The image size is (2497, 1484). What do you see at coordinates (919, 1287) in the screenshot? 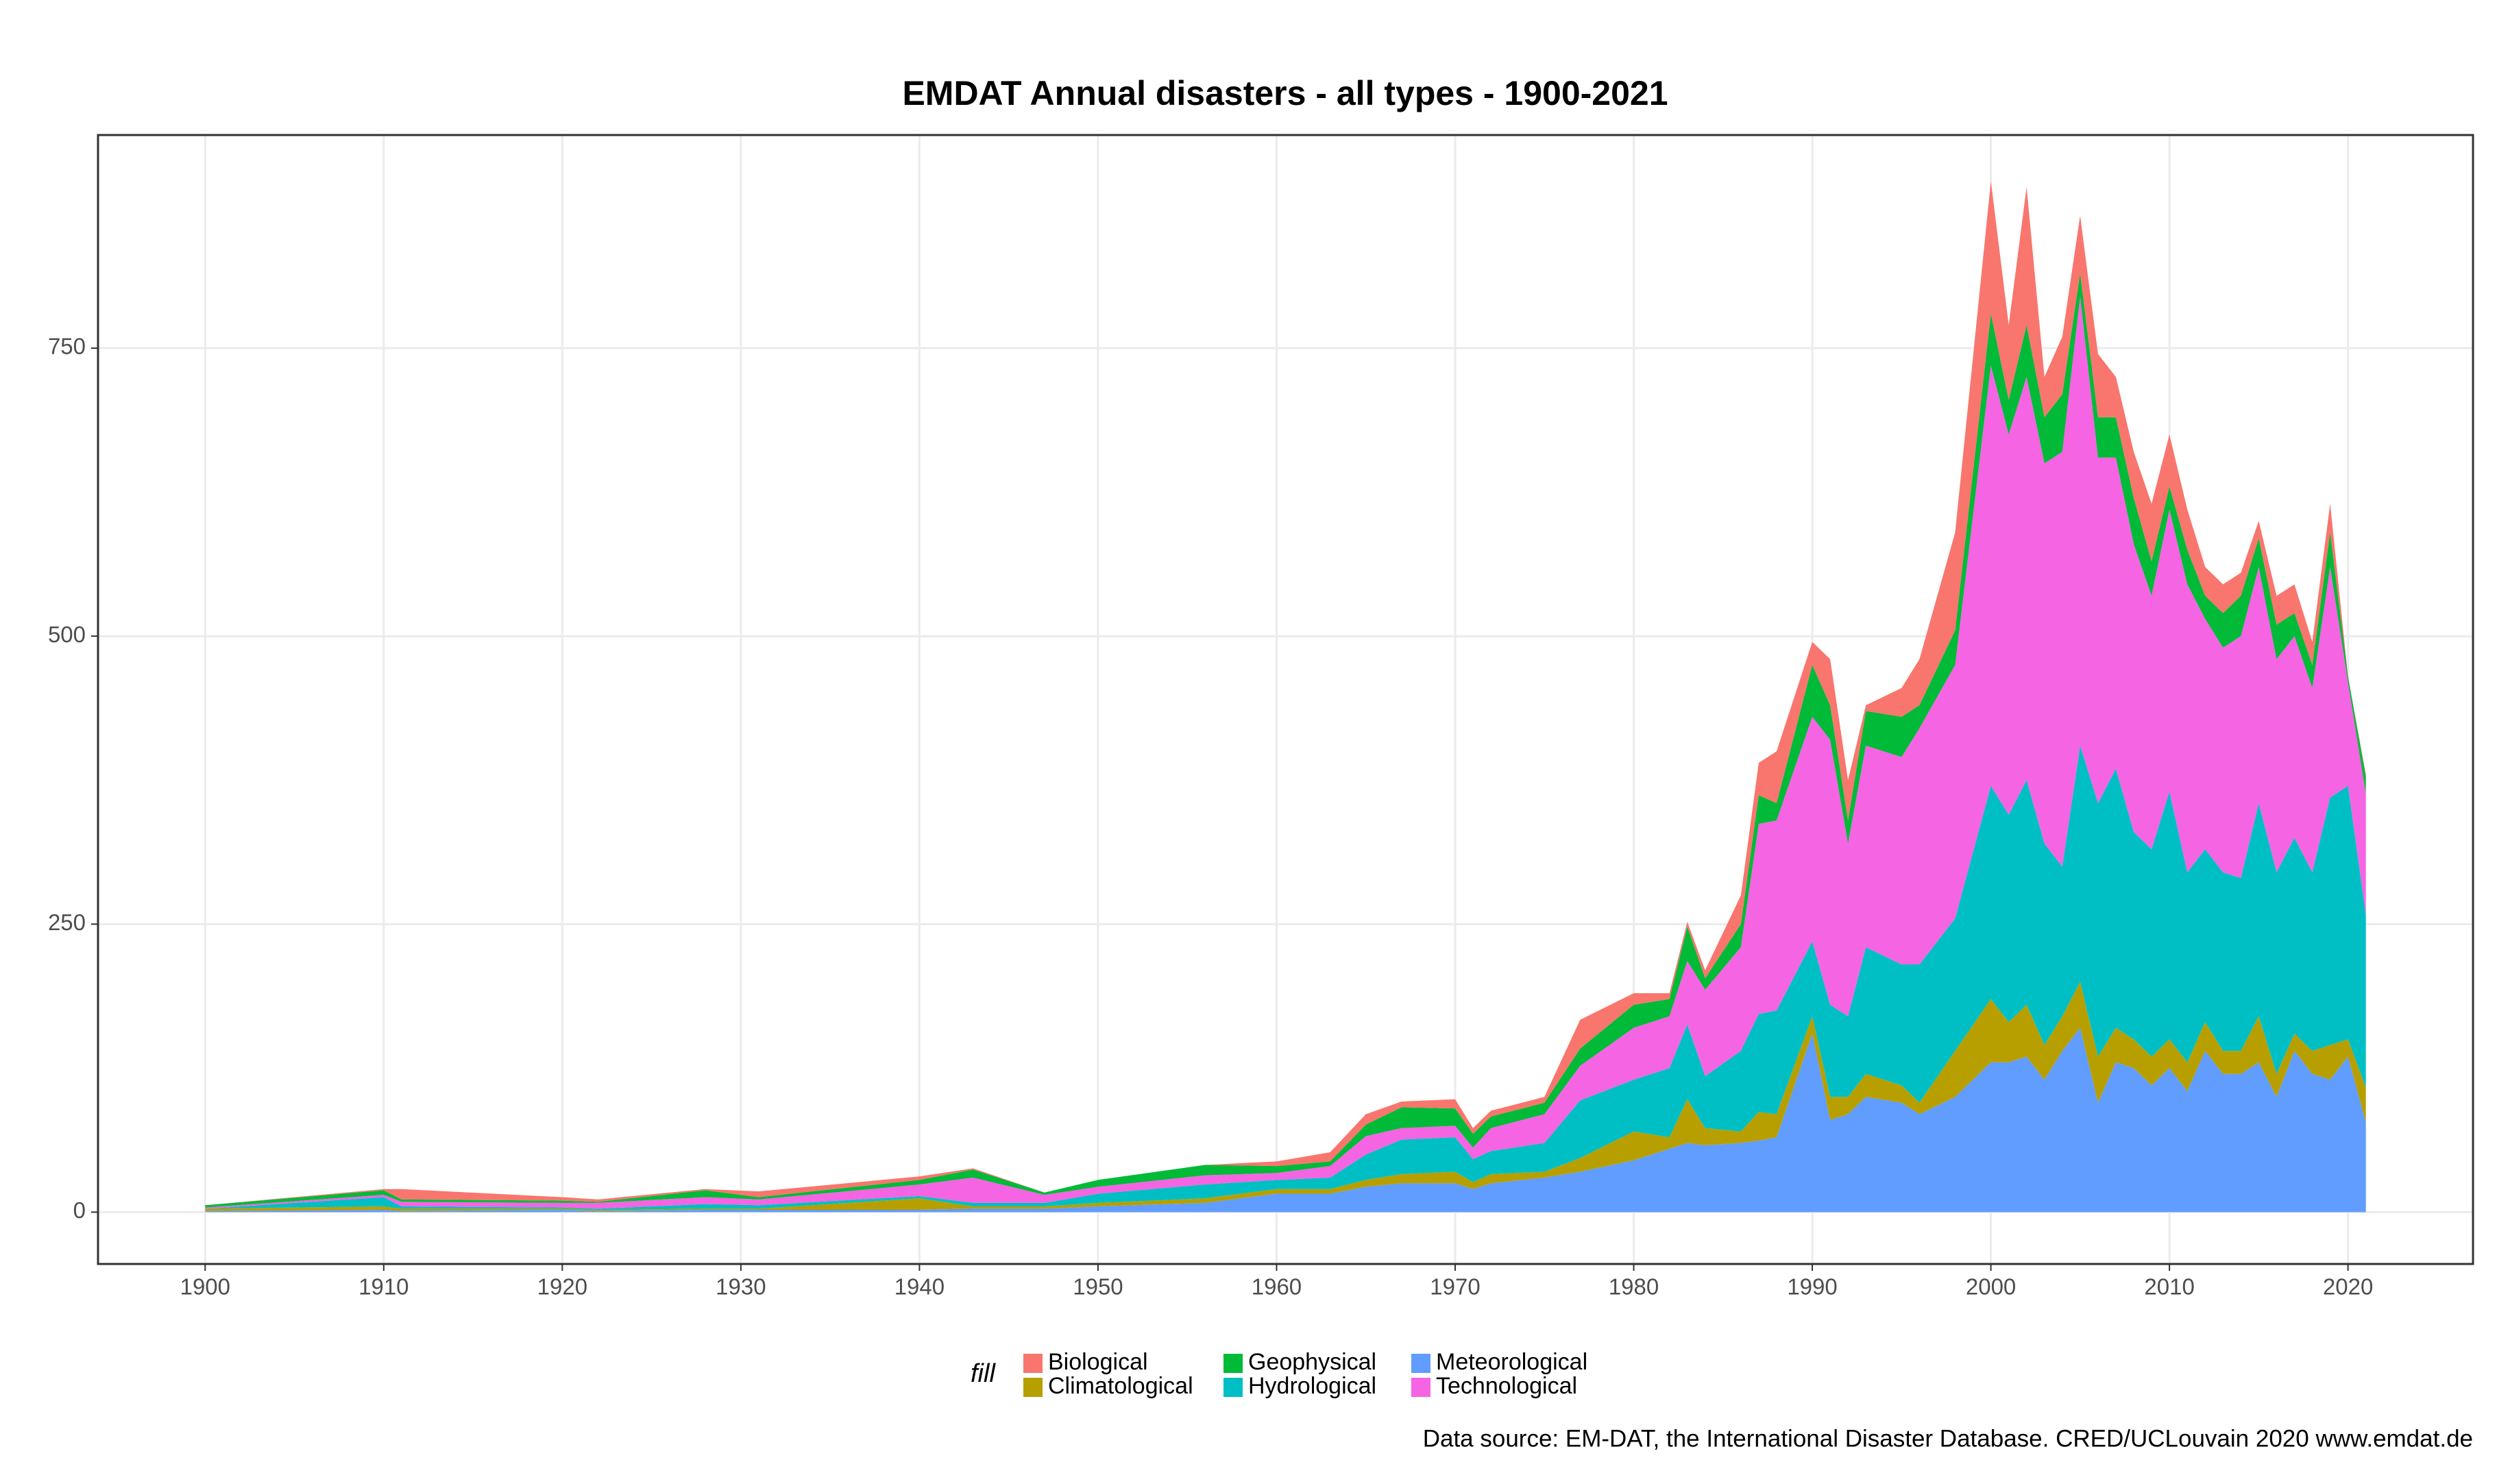
I see `x-tick-label: 1940` at bounding box center [919, 1287].